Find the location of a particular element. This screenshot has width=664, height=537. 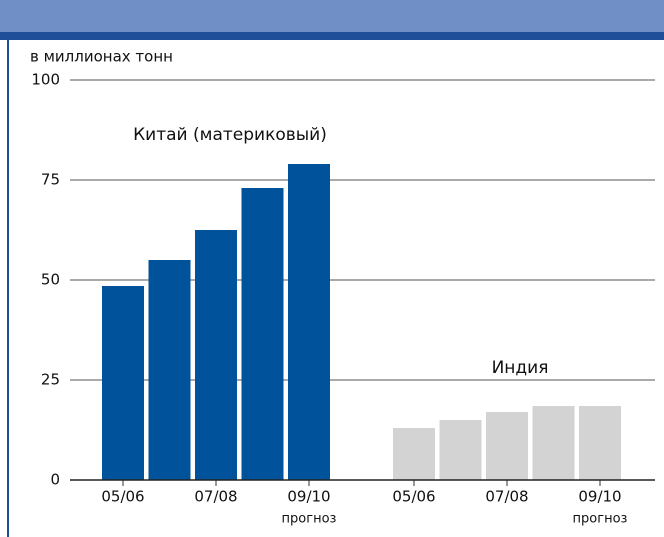

header-stripe is located at coordinates (332, 36).